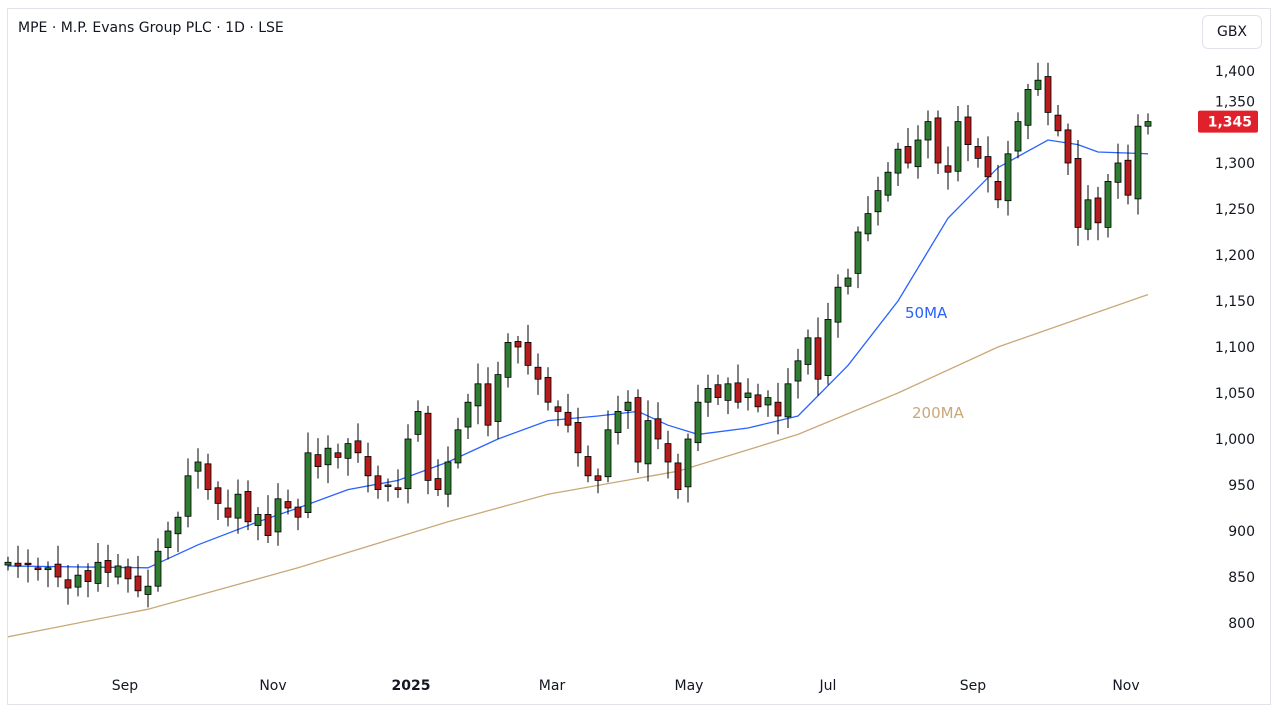 The width and height of the screenshot is (1278, 712). I want to click on y-tick-label: 1,400, so click(1235, 72).